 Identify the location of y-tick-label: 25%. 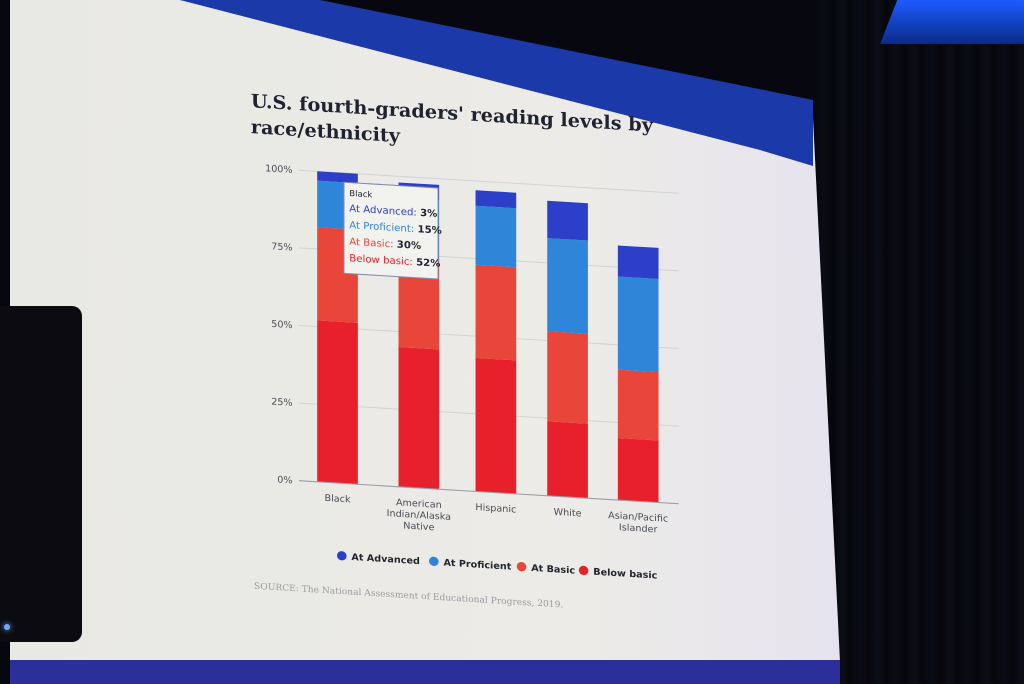
(281, 403).